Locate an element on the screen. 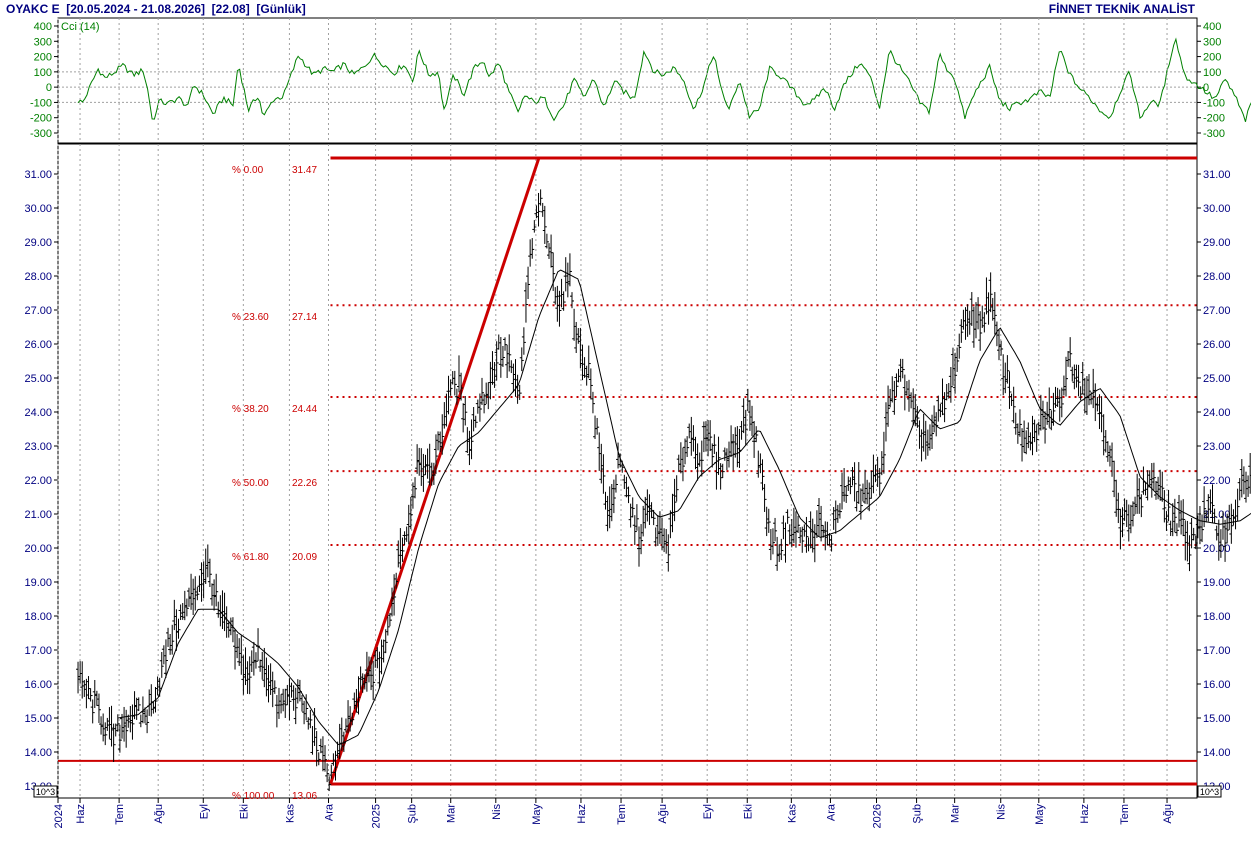  cci-ytick-label: 300 is located at coordinates (43, 42).